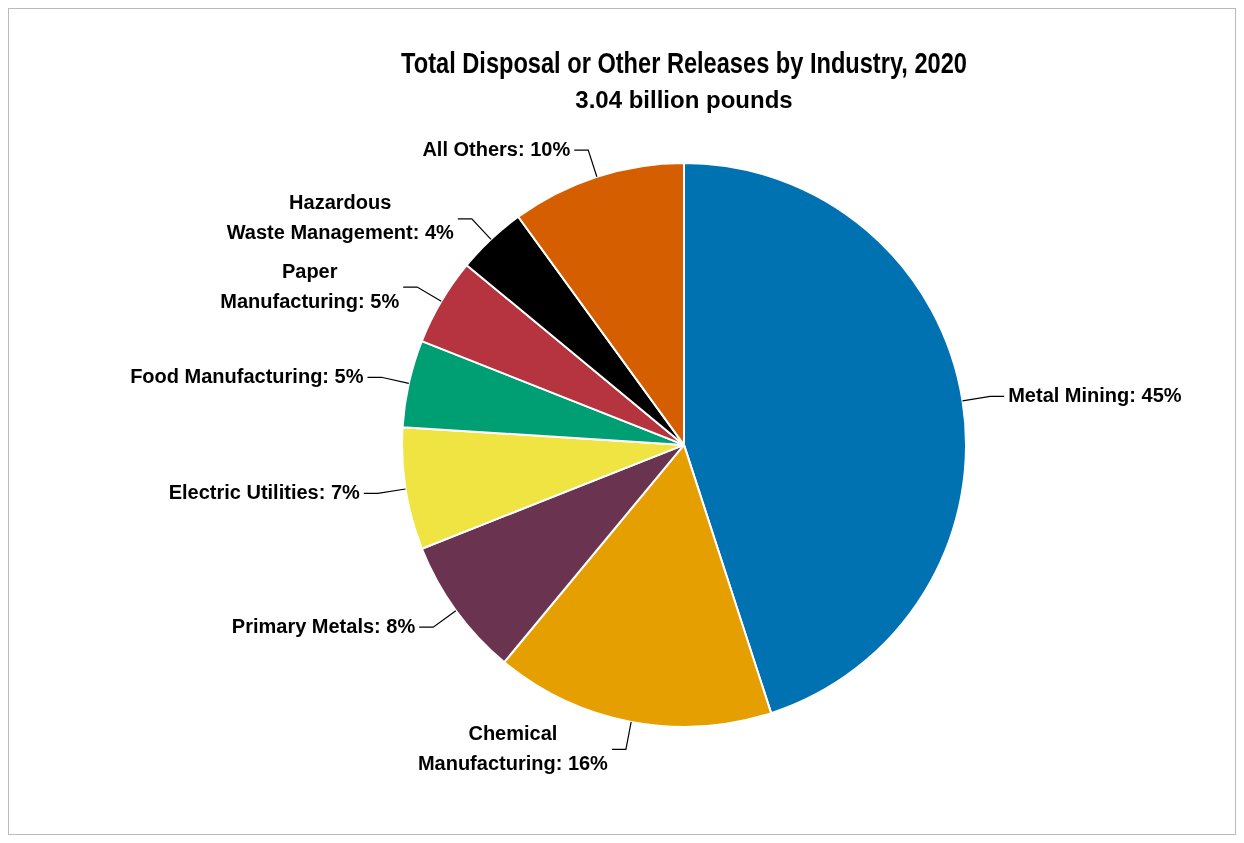  I want to click on chart-subtitle: 3.04 billion pounds, so click(684, 100).